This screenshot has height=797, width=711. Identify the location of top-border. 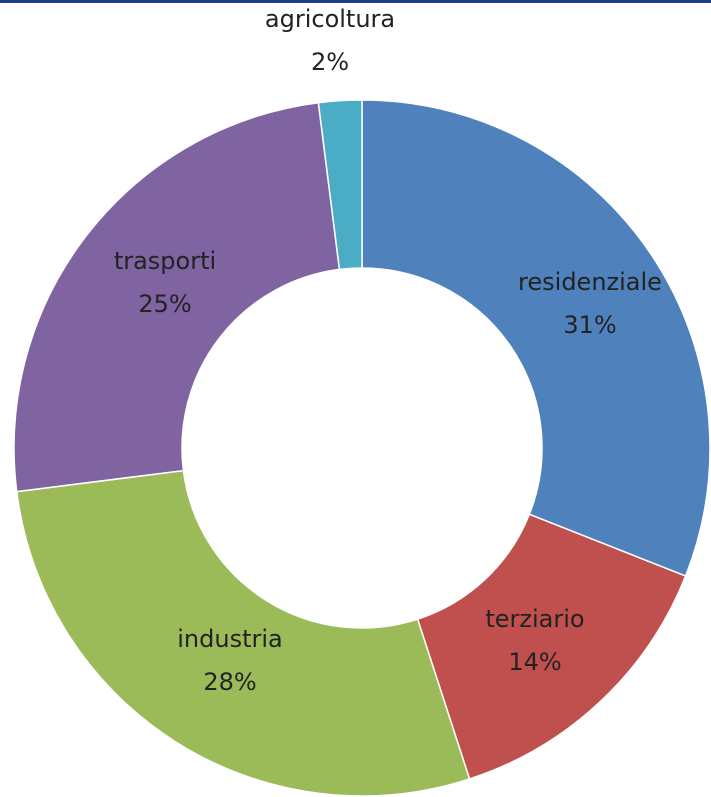
(355, 1).